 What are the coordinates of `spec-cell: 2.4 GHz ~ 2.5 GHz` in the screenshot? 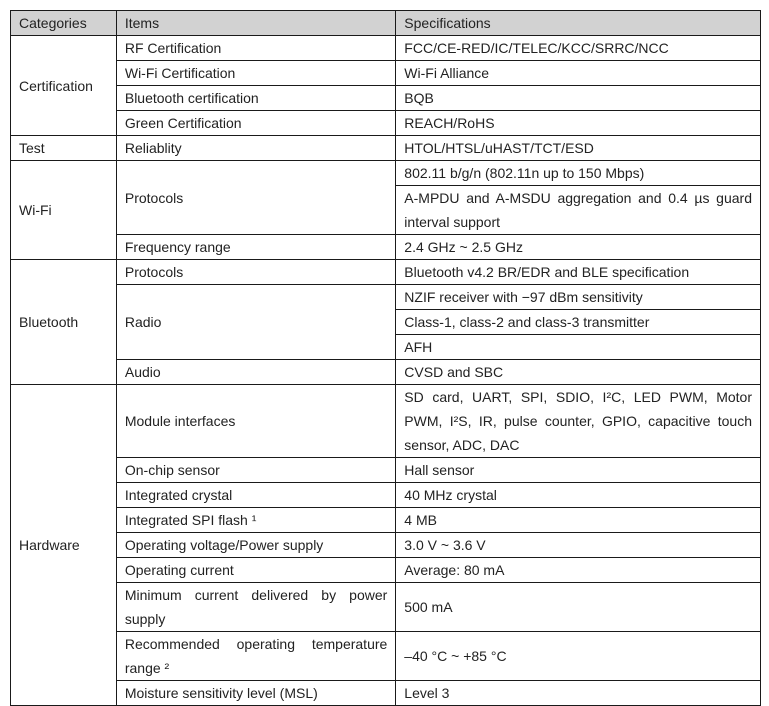 It's located at (578, 247).